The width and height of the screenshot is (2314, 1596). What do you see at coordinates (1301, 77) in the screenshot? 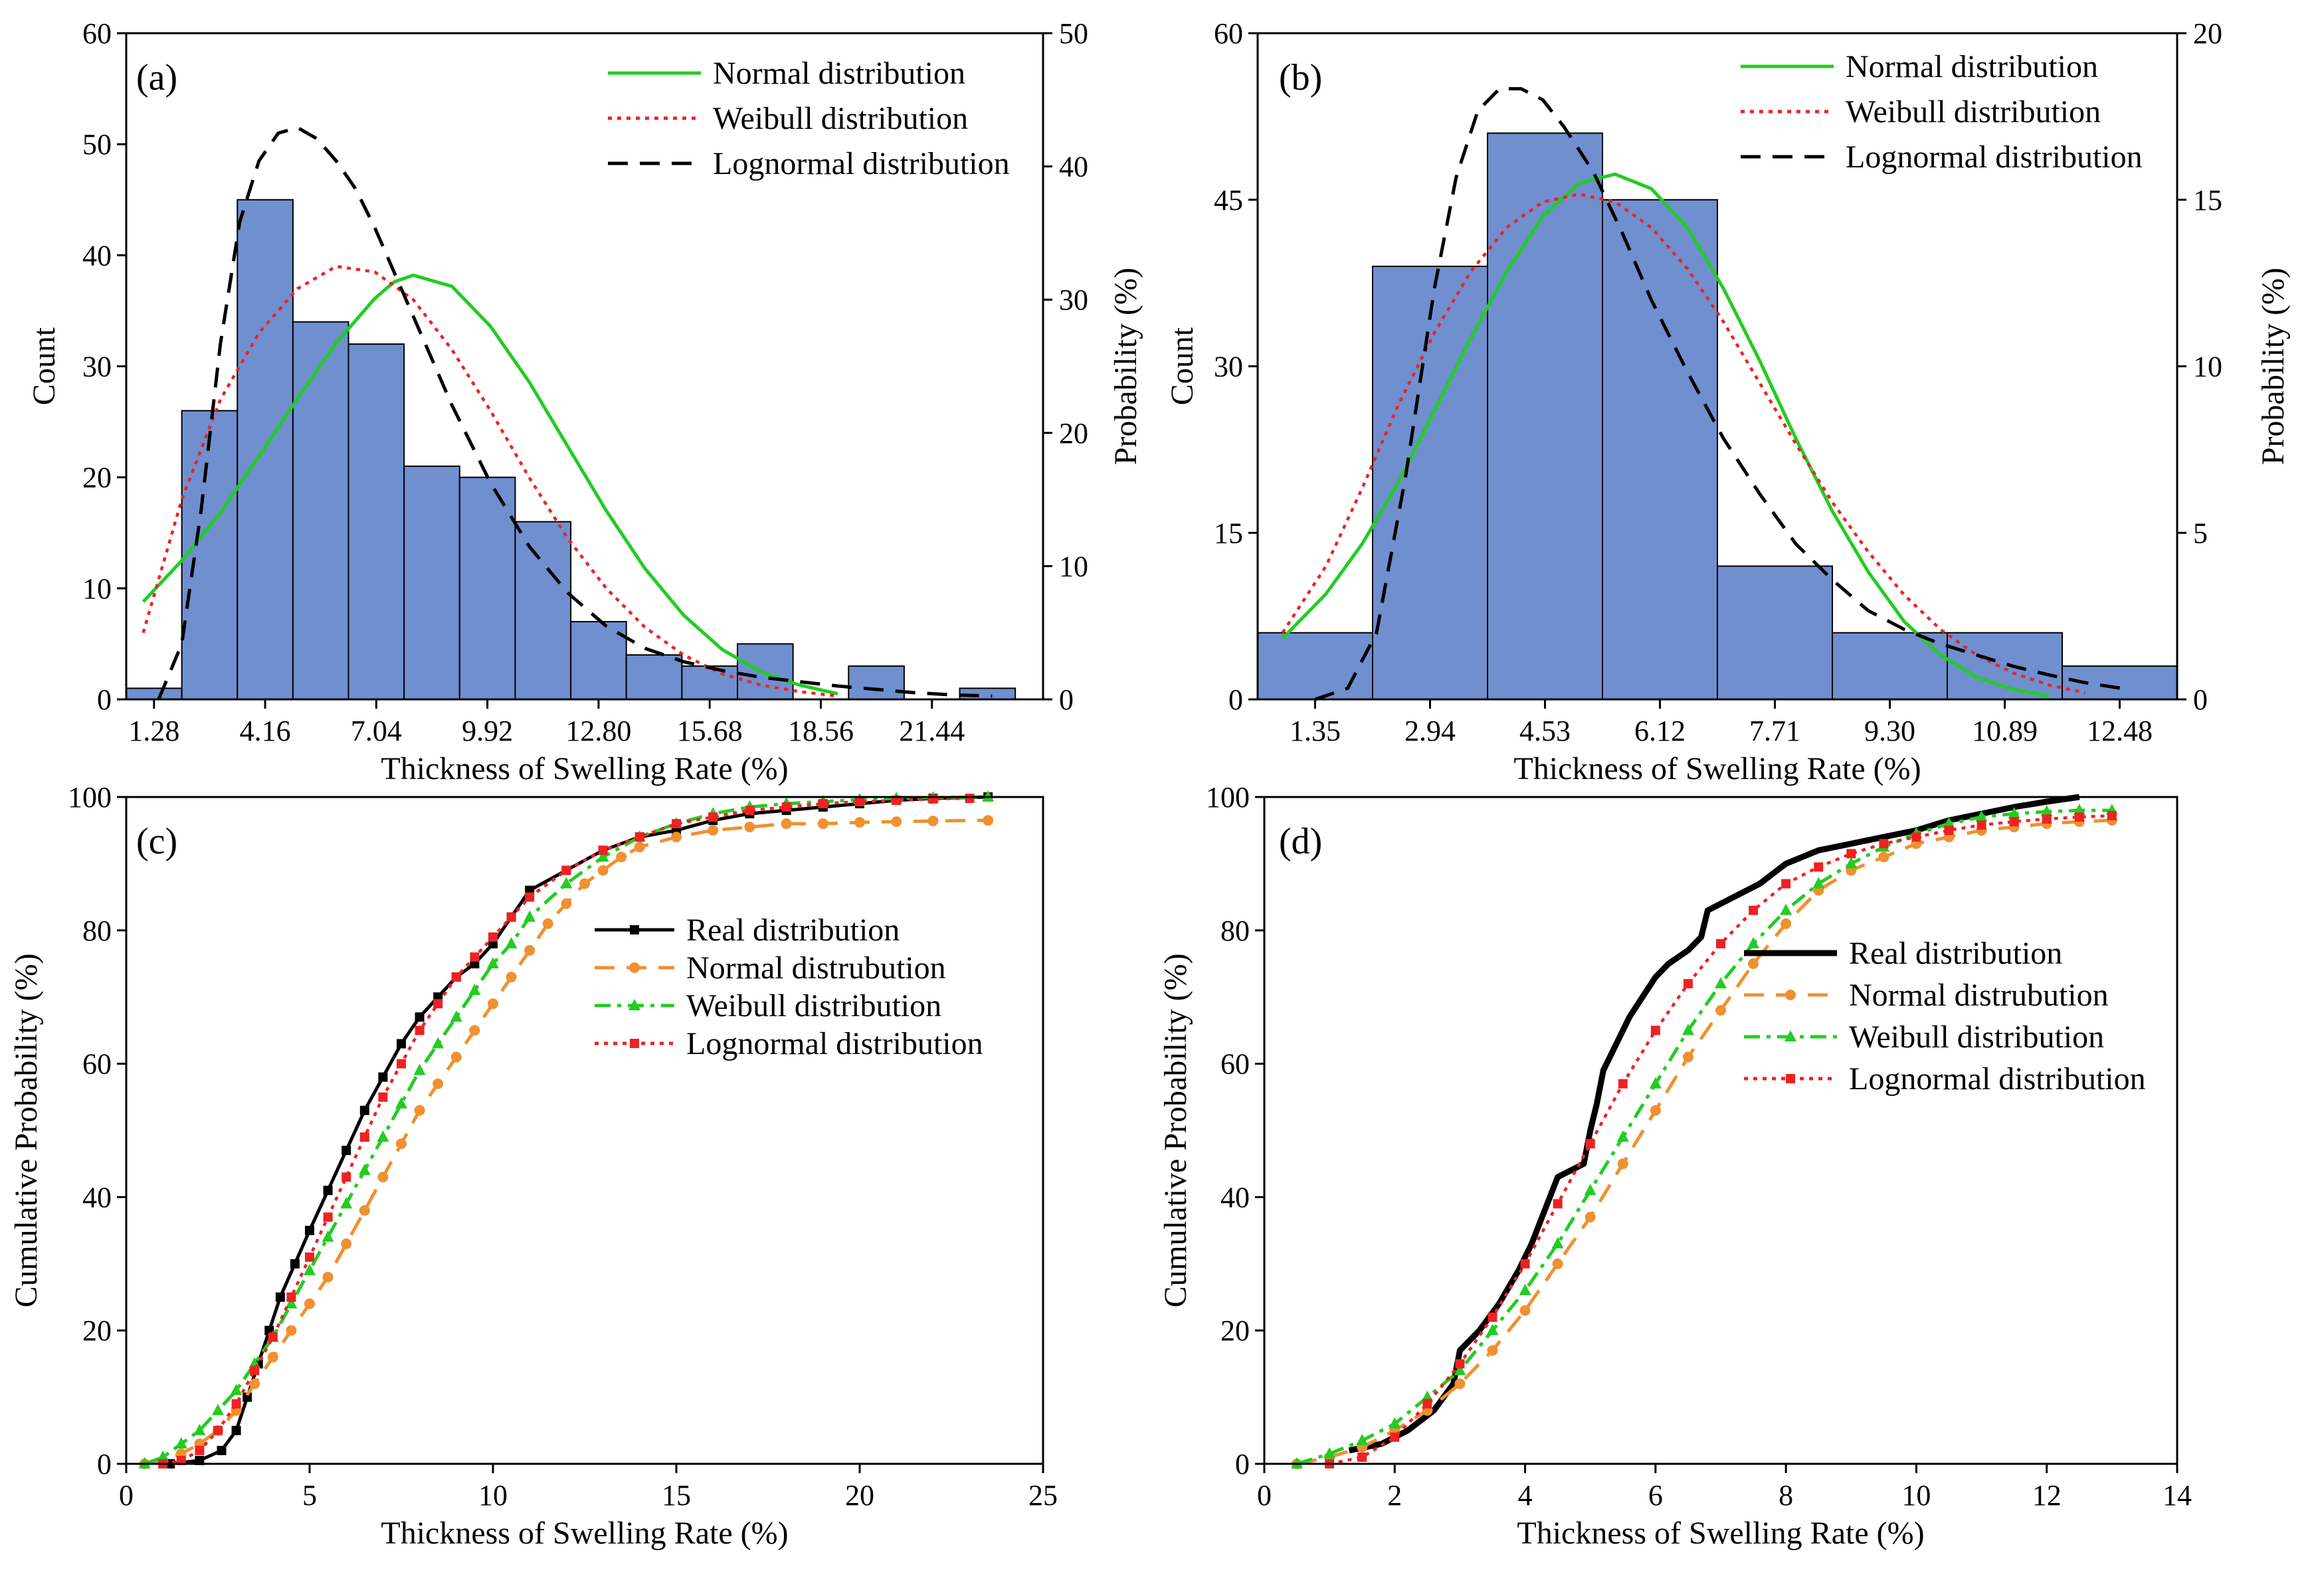
I see `panel-label: (b)` at bounding box center [1301, 77].